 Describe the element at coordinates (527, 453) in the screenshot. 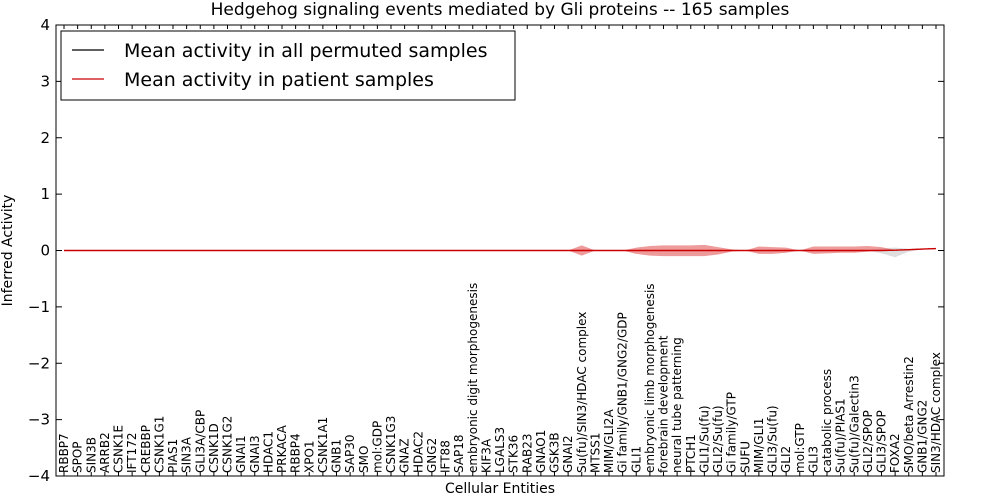

I see `x-category-label: RAB23` at that location.